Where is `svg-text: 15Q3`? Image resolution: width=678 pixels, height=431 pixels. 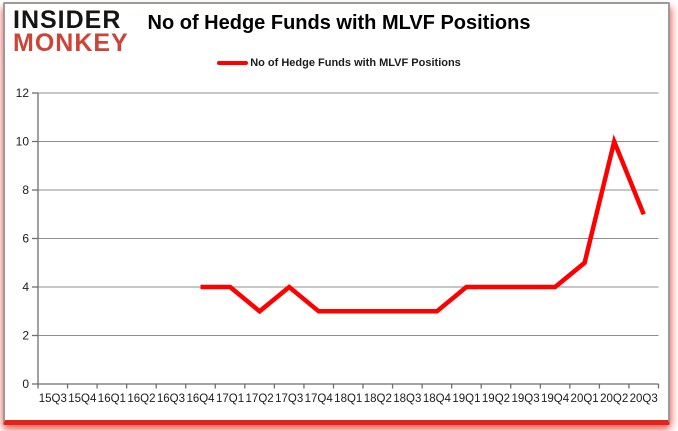 svg-text: 15Q3 is located at coordinates (53, 399).